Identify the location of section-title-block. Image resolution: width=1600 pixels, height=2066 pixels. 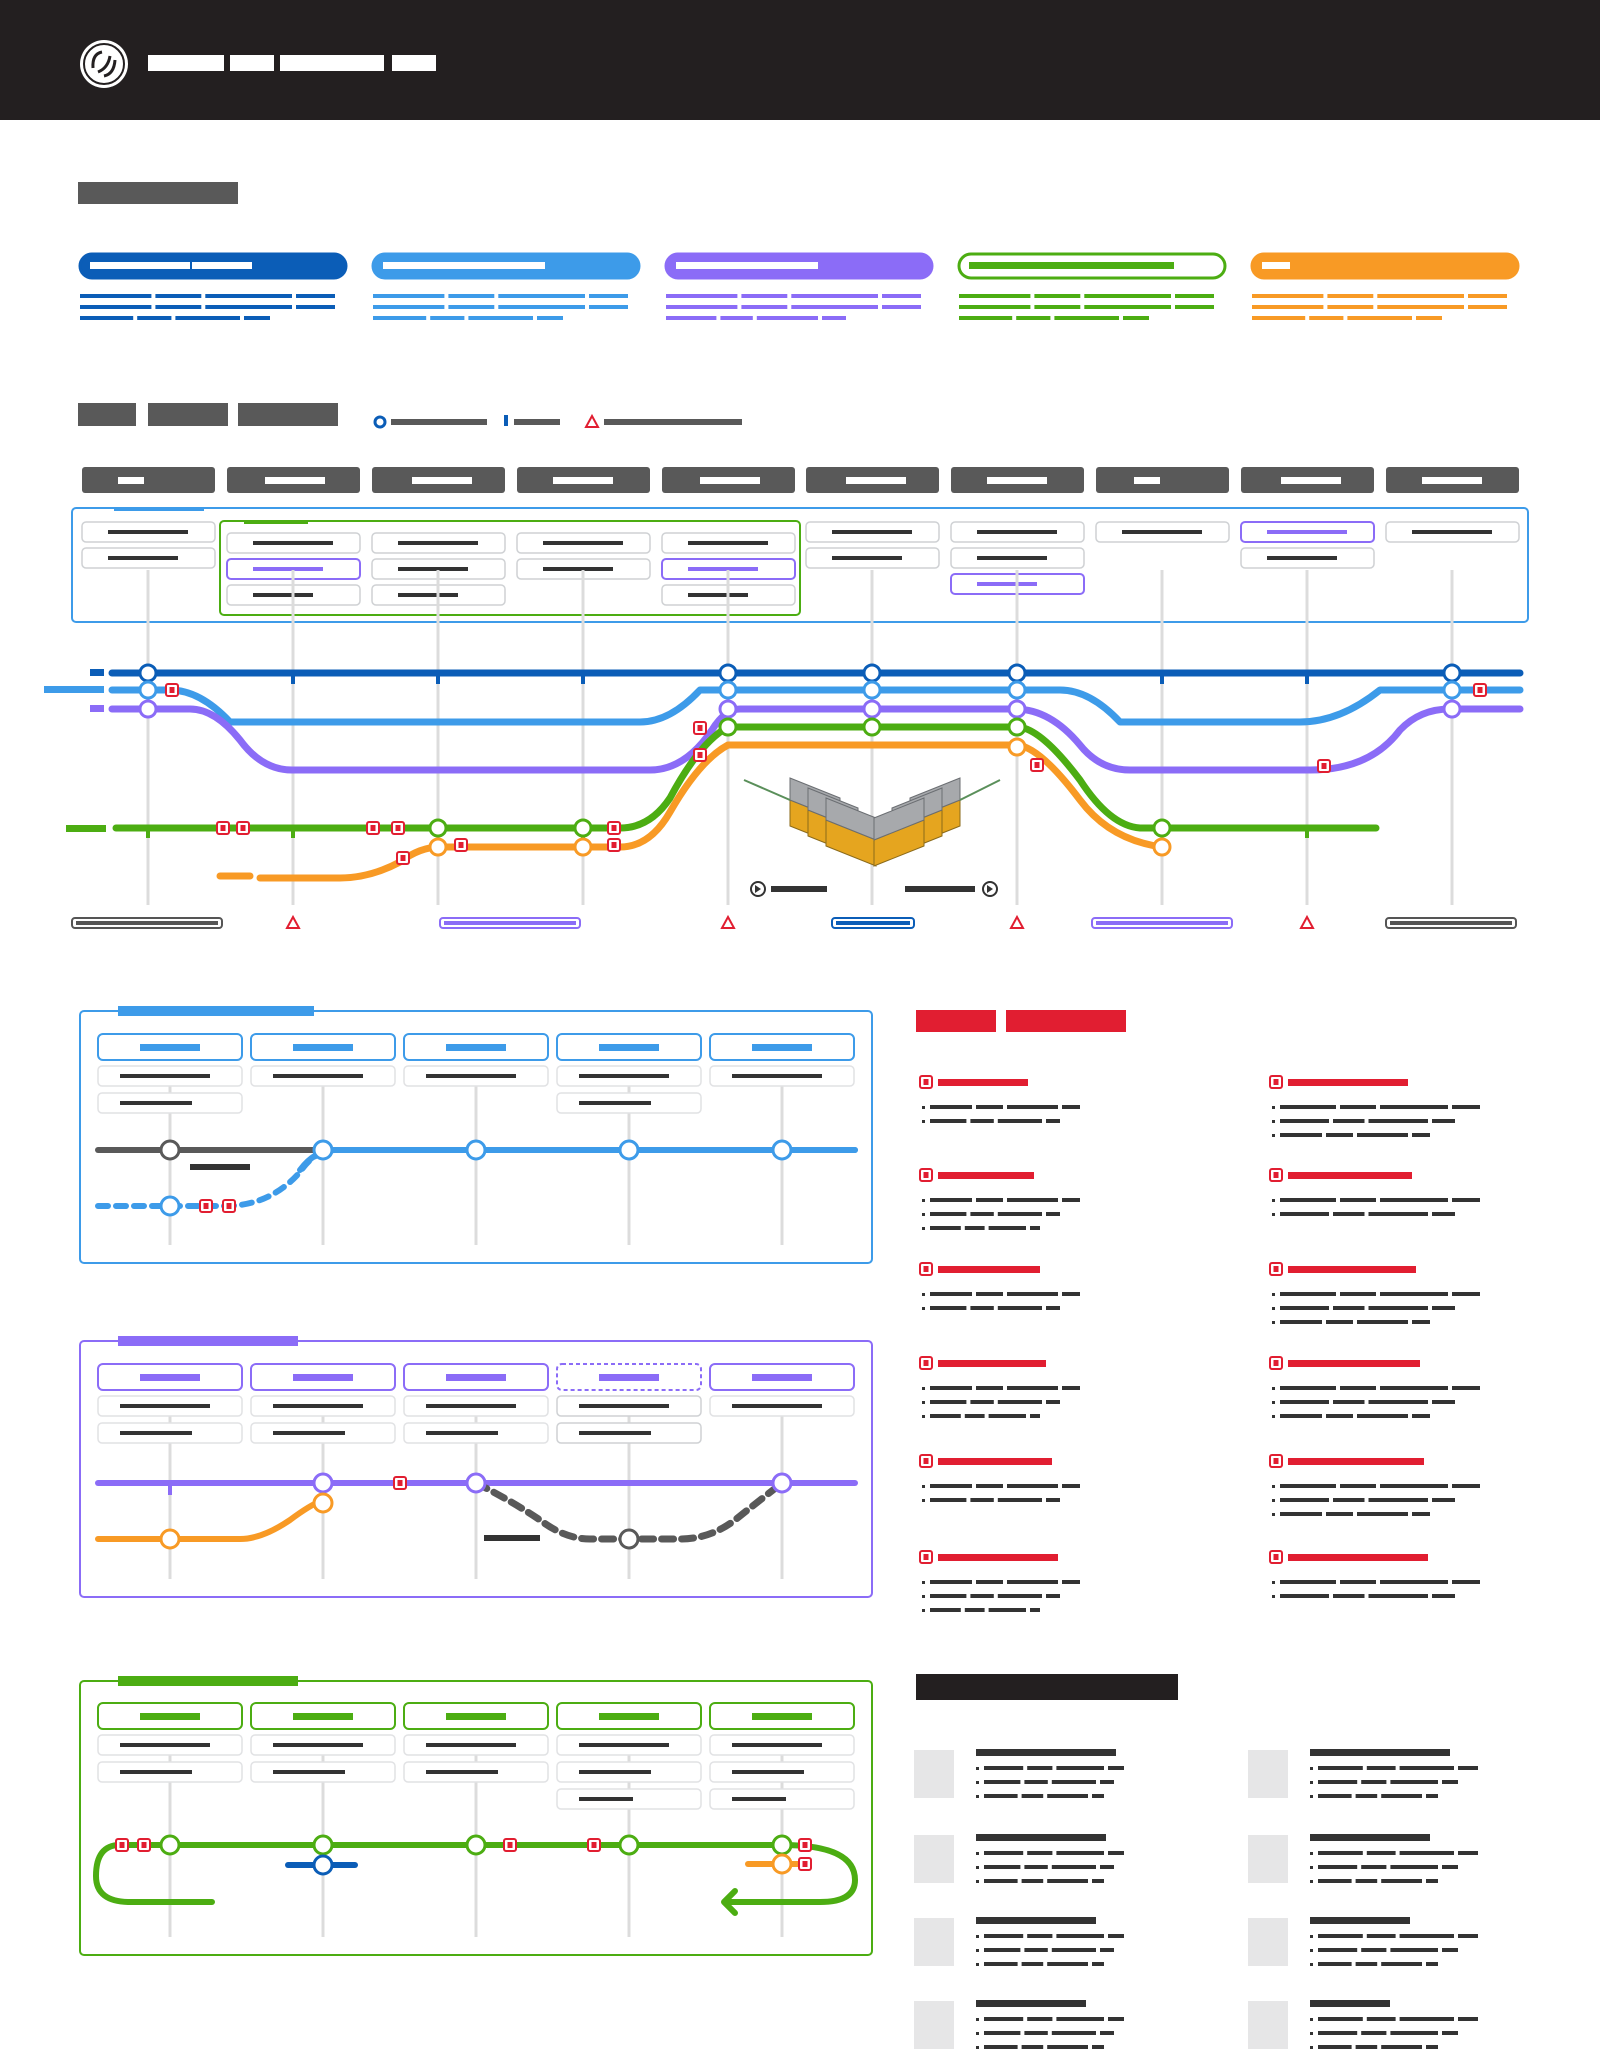
(188, 414).